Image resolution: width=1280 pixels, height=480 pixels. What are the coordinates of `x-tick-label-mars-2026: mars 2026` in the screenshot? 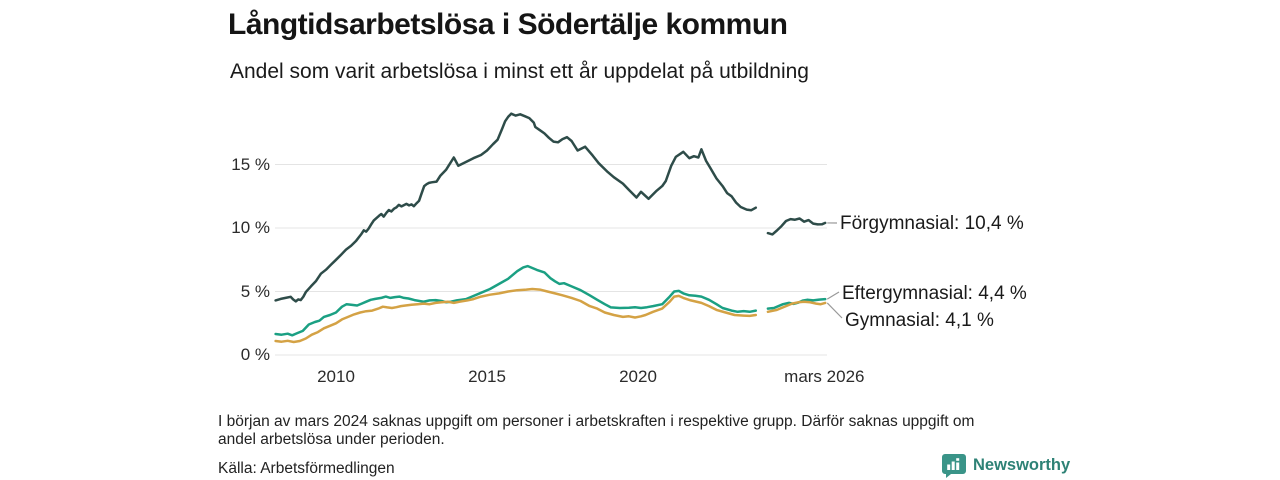 It's located at (824, 376).